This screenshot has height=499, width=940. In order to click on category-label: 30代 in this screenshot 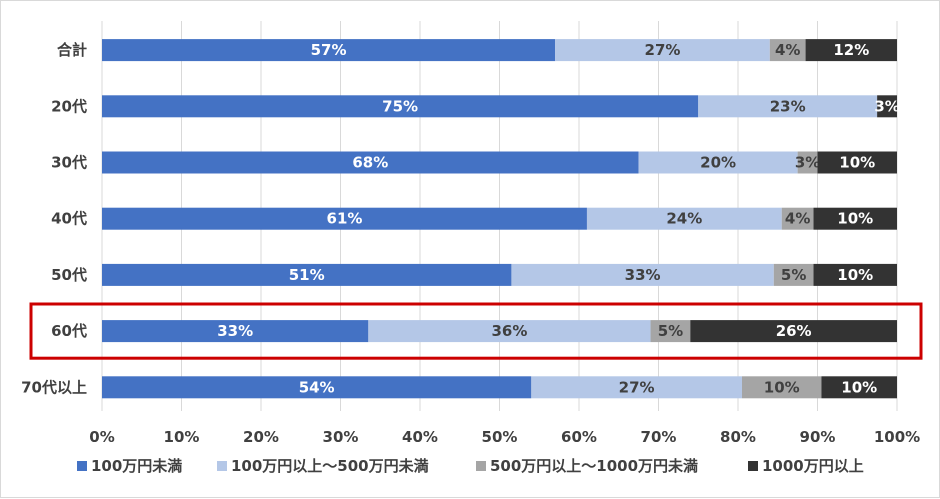, I will do `click(69, 163)`.